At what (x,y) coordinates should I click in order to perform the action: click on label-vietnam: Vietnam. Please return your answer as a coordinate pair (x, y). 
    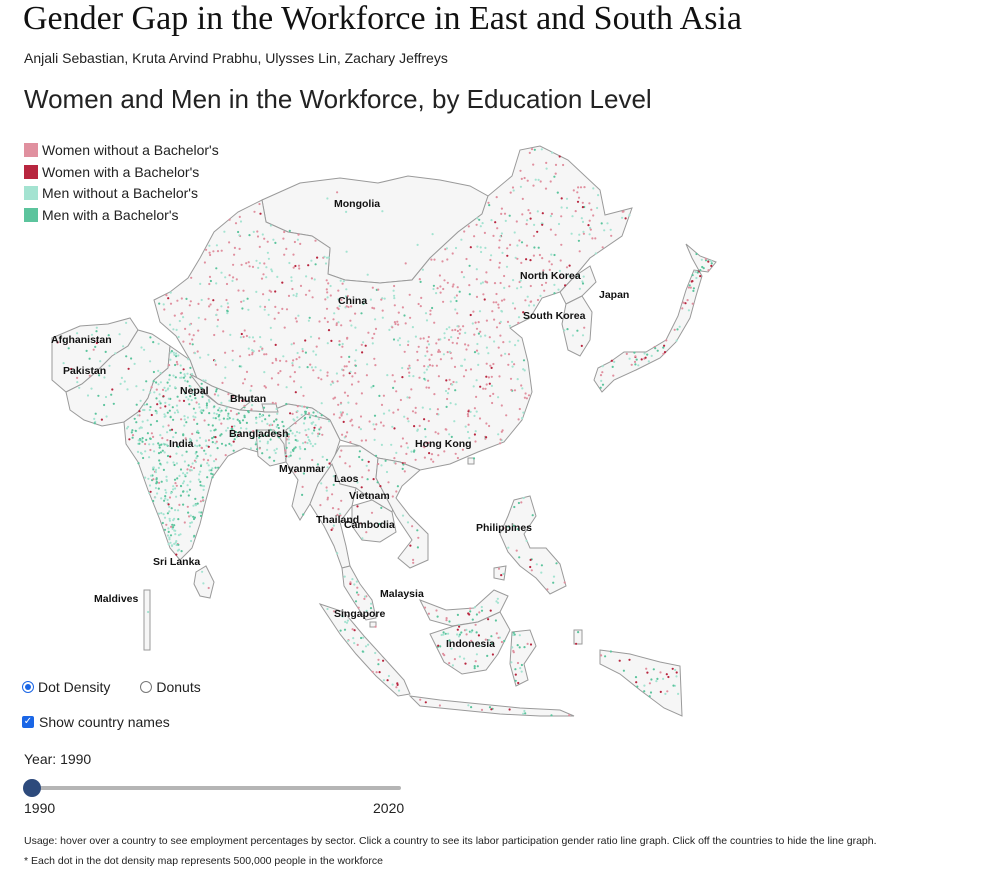
    Looking at the image, I should click on (369, 496).